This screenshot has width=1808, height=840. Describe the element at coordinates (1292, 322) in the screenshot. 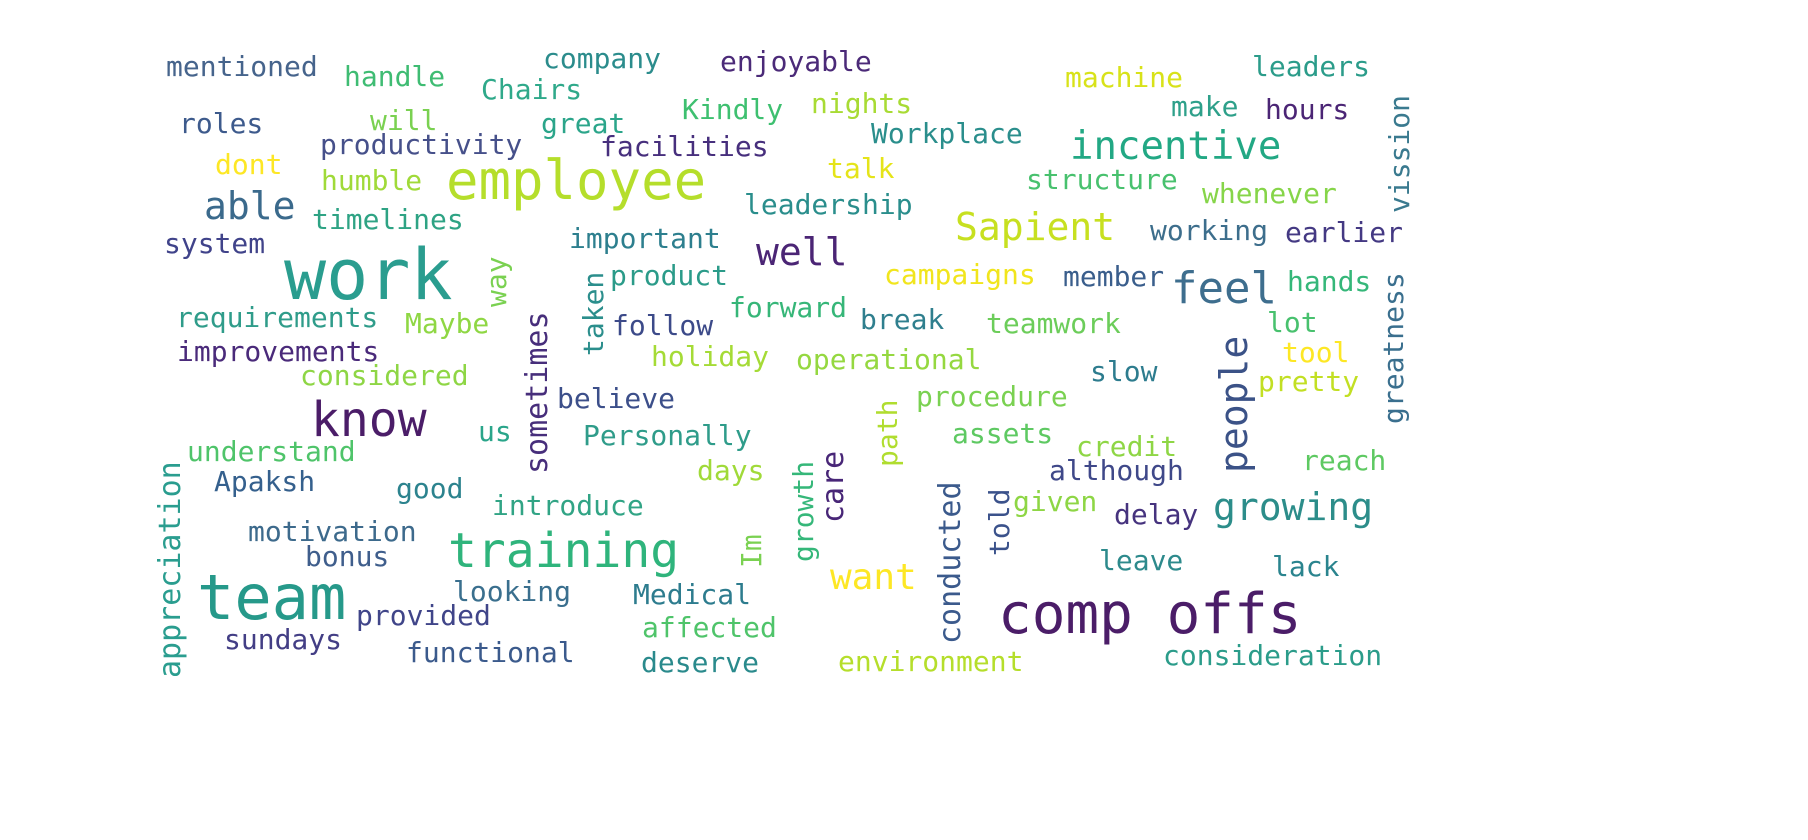

I see `word-lot: lot` at that location.